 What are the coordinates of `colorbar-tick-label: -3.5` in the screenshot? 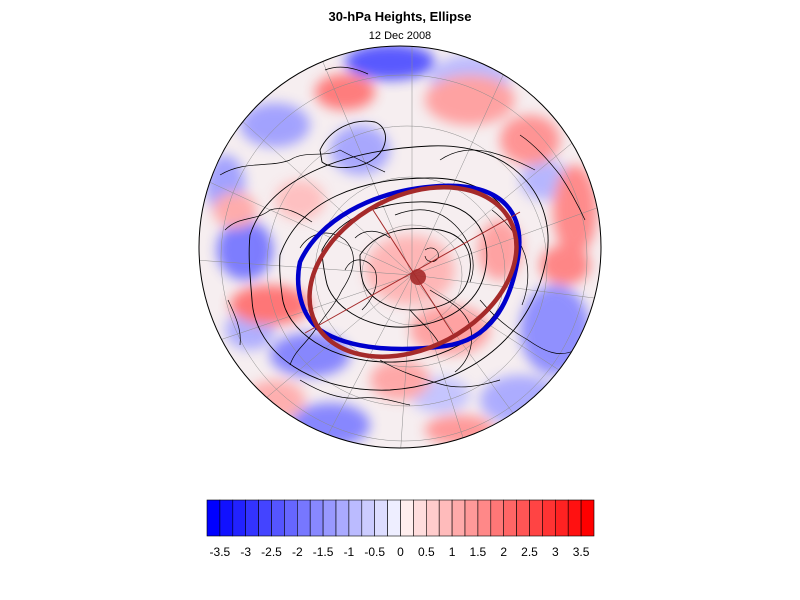 It's located at (220, 552).